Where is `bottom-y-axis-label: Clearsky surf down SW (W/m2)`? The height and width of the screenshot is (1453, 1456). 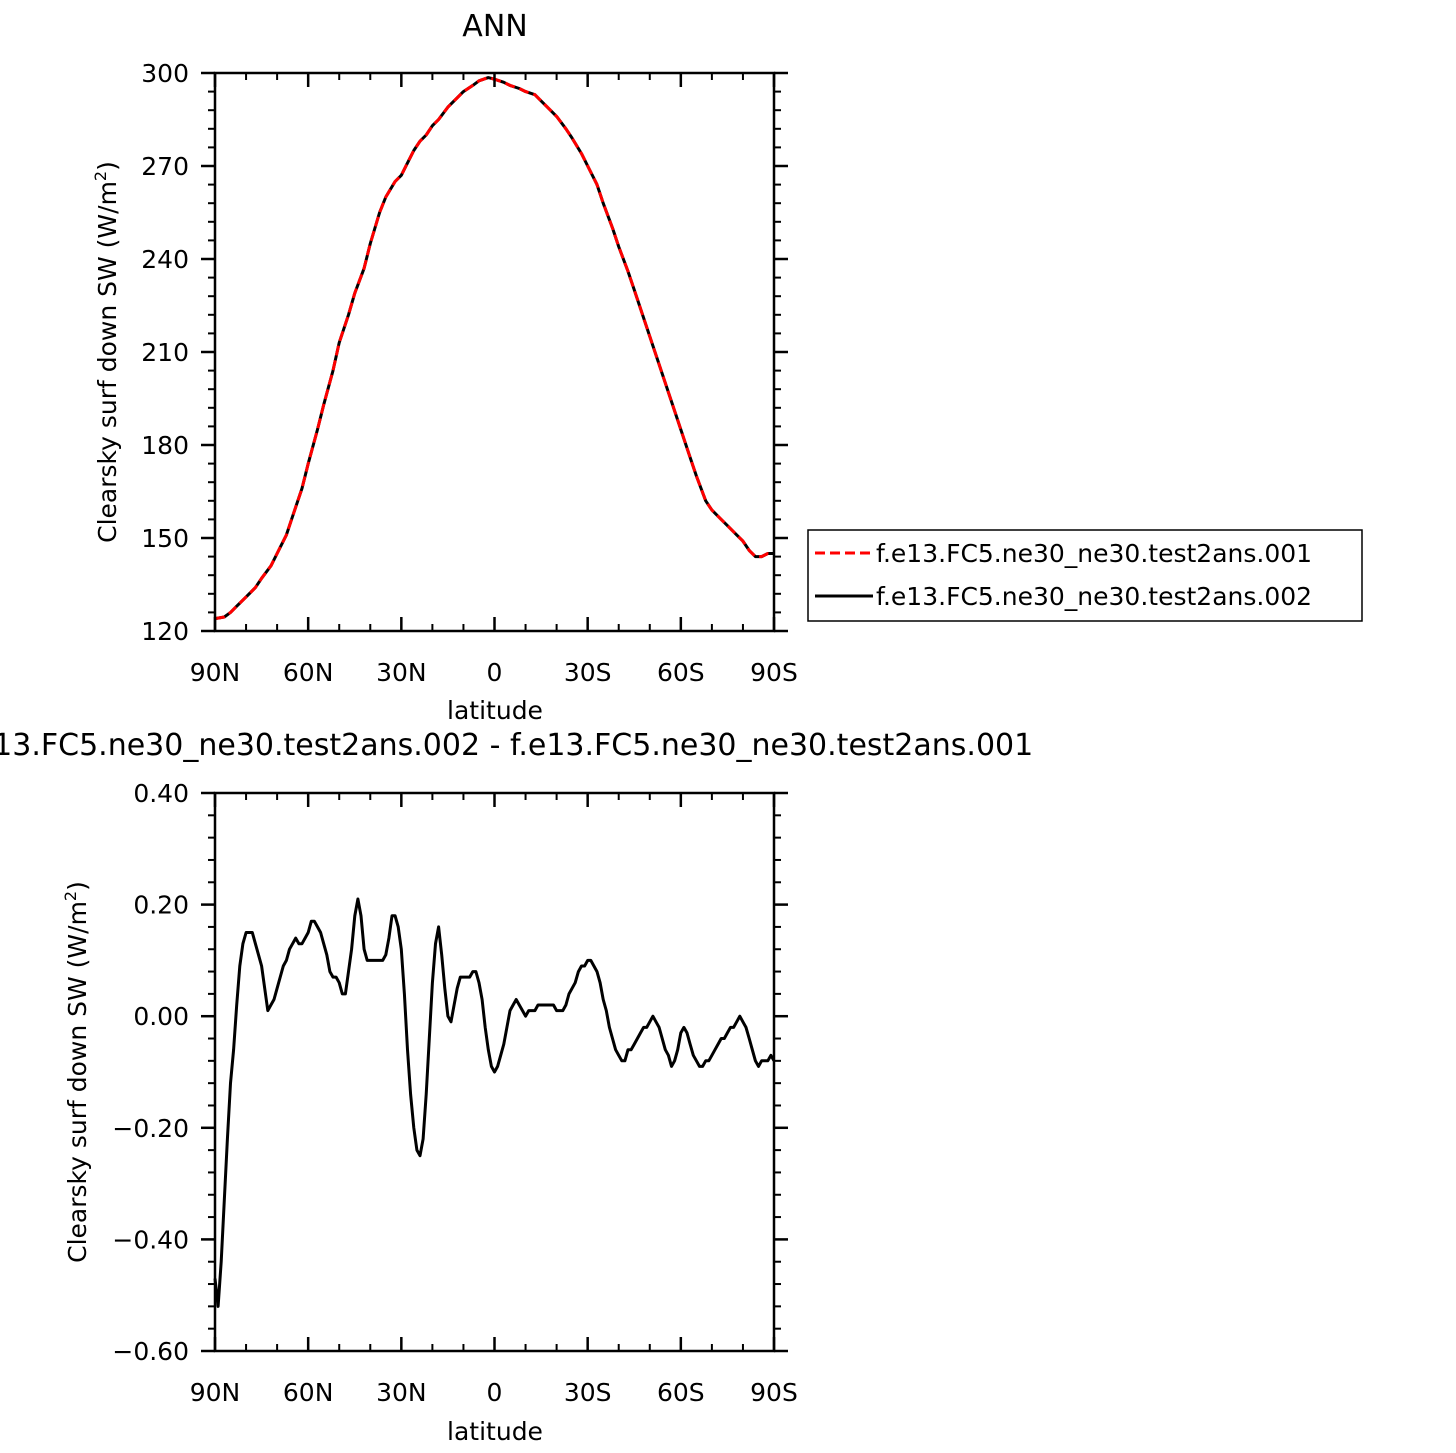 bottom-y-axis-label: Clearsky surf down SW (W/m2) is located at coordinates (76, 1072).